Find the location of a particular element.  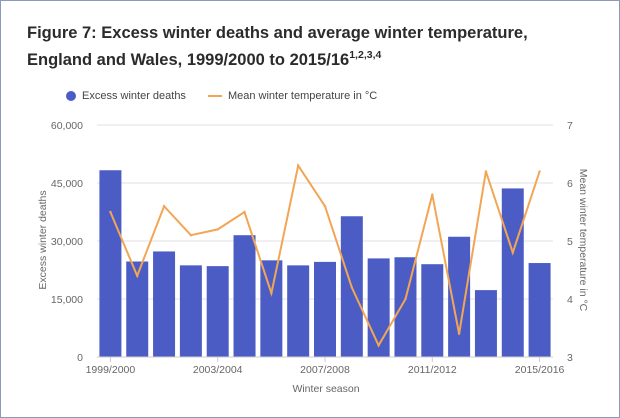

legend-line-label: Mean winter temperature in °C is located at coordinates (302, 96).